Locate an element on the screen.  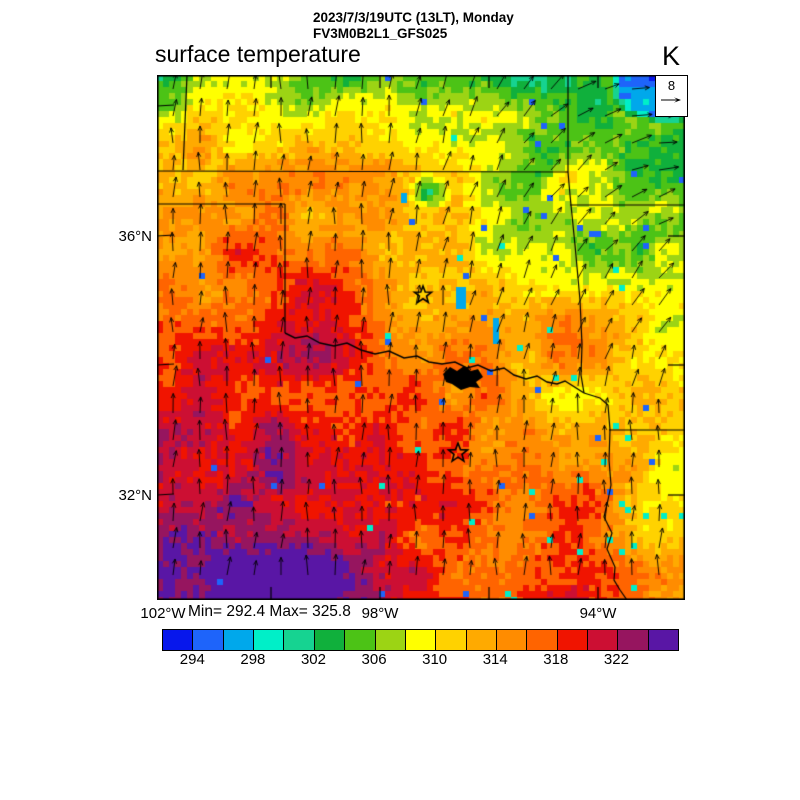
reference-arrow-icon is located at coordinates (671, 100).